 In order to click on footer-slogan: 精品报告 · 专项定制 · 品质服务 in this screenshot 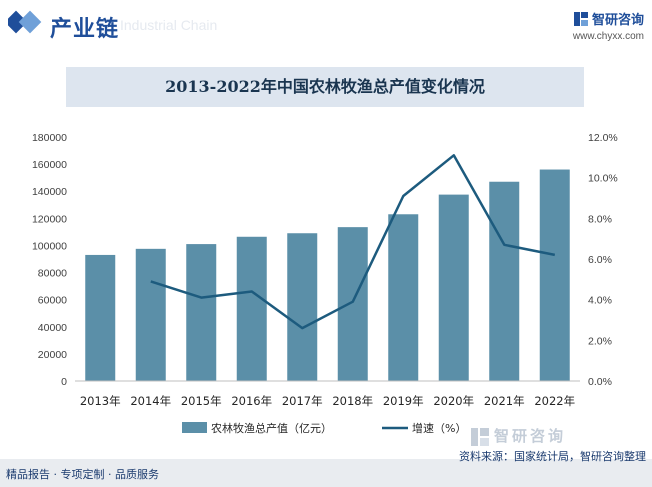, I will do `click(82, 474)`.